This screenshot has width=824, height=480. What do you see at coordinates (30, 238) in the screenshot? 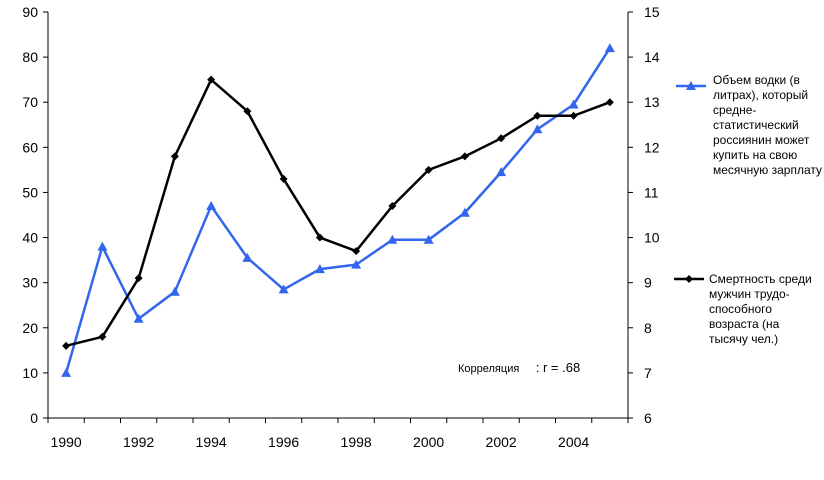
I see `left-tick-label: 40` at bounding box center [30, 238].